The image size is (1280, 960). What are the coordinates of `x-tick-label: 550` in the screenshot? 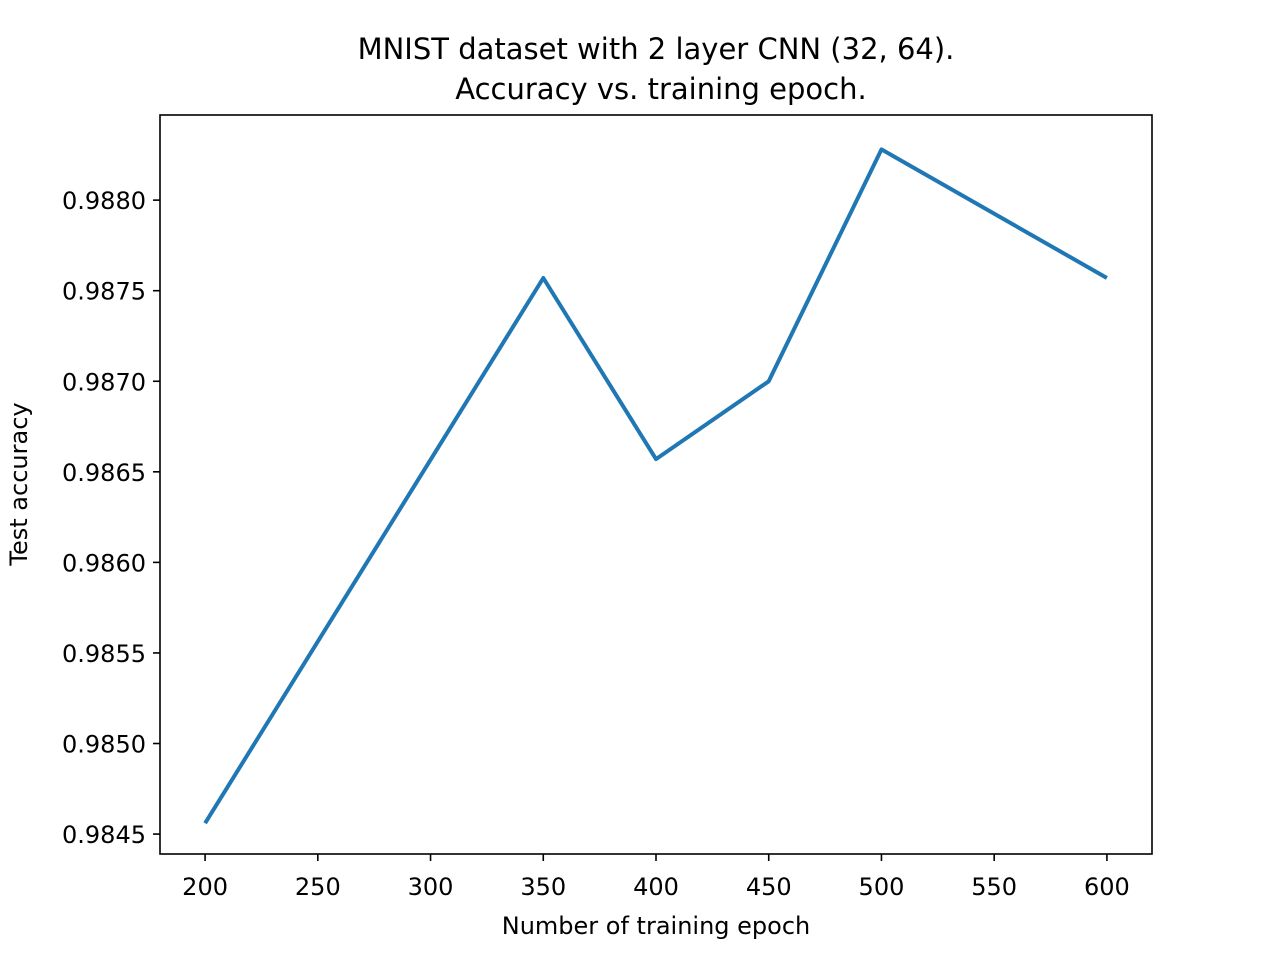 It's located at (994, 887).